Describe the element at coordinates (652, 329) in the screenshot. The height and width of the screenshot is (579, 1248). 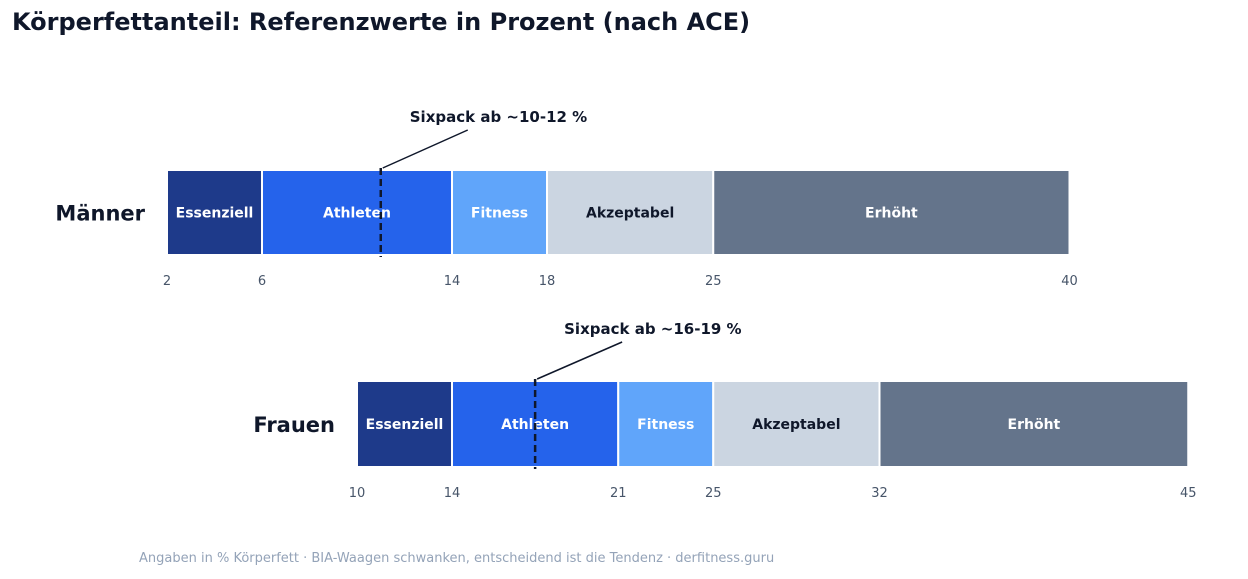
I see `annotation-label-frauen: Sixpack ab ~16-19 %` at that location.